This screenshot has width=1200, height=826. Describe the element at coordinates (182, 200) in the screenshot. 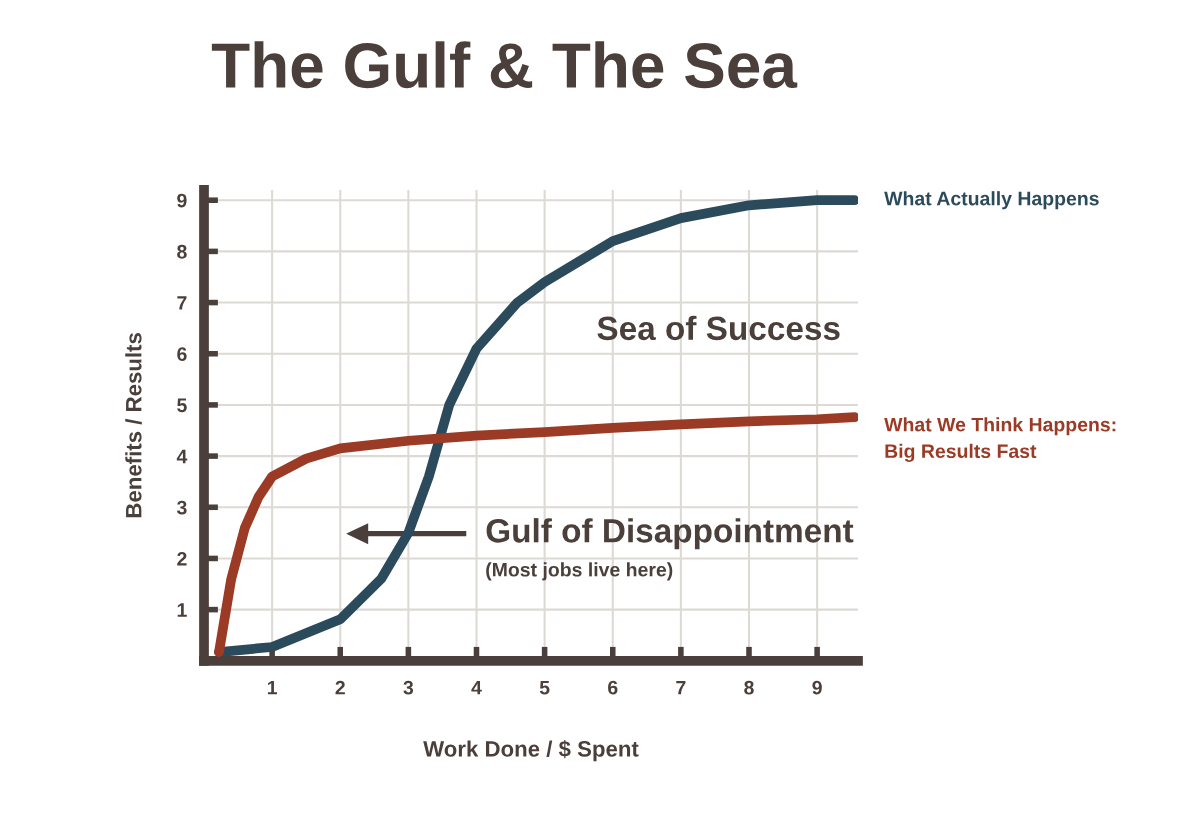

I see `y-tick-label: 9` at that location.